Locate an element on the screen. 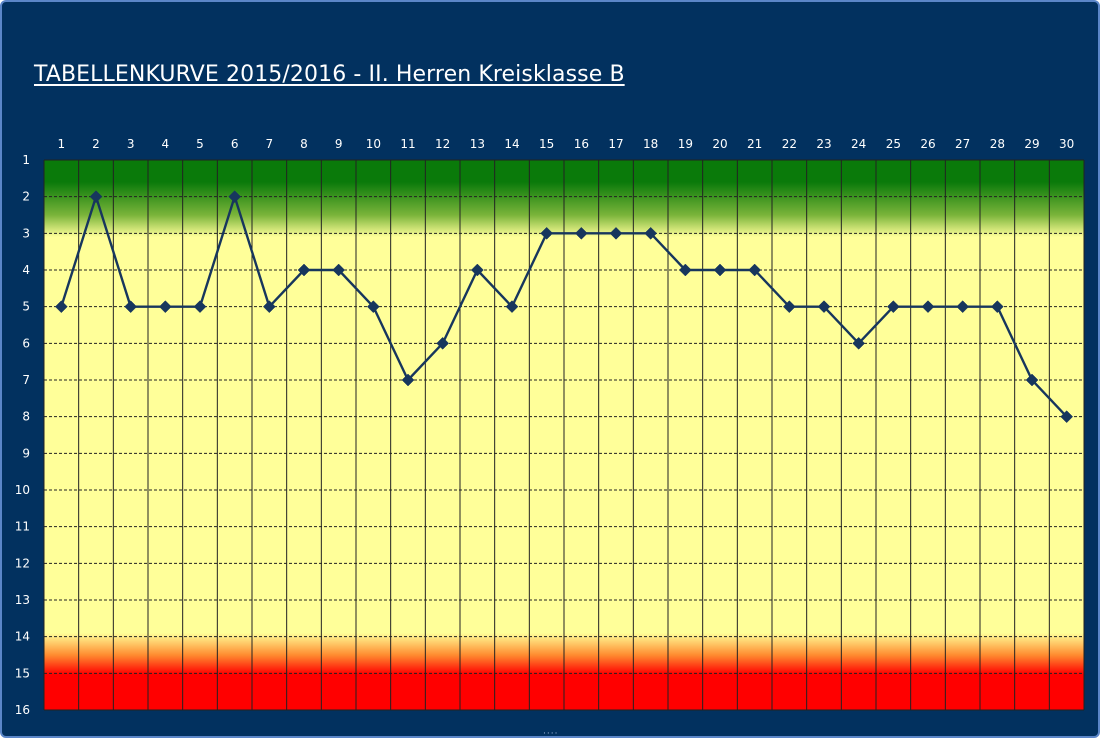 Image resolution: width=1100 pixels, height=738 pixels. x-tick-label: 11 is located at coordinates (407, 144).